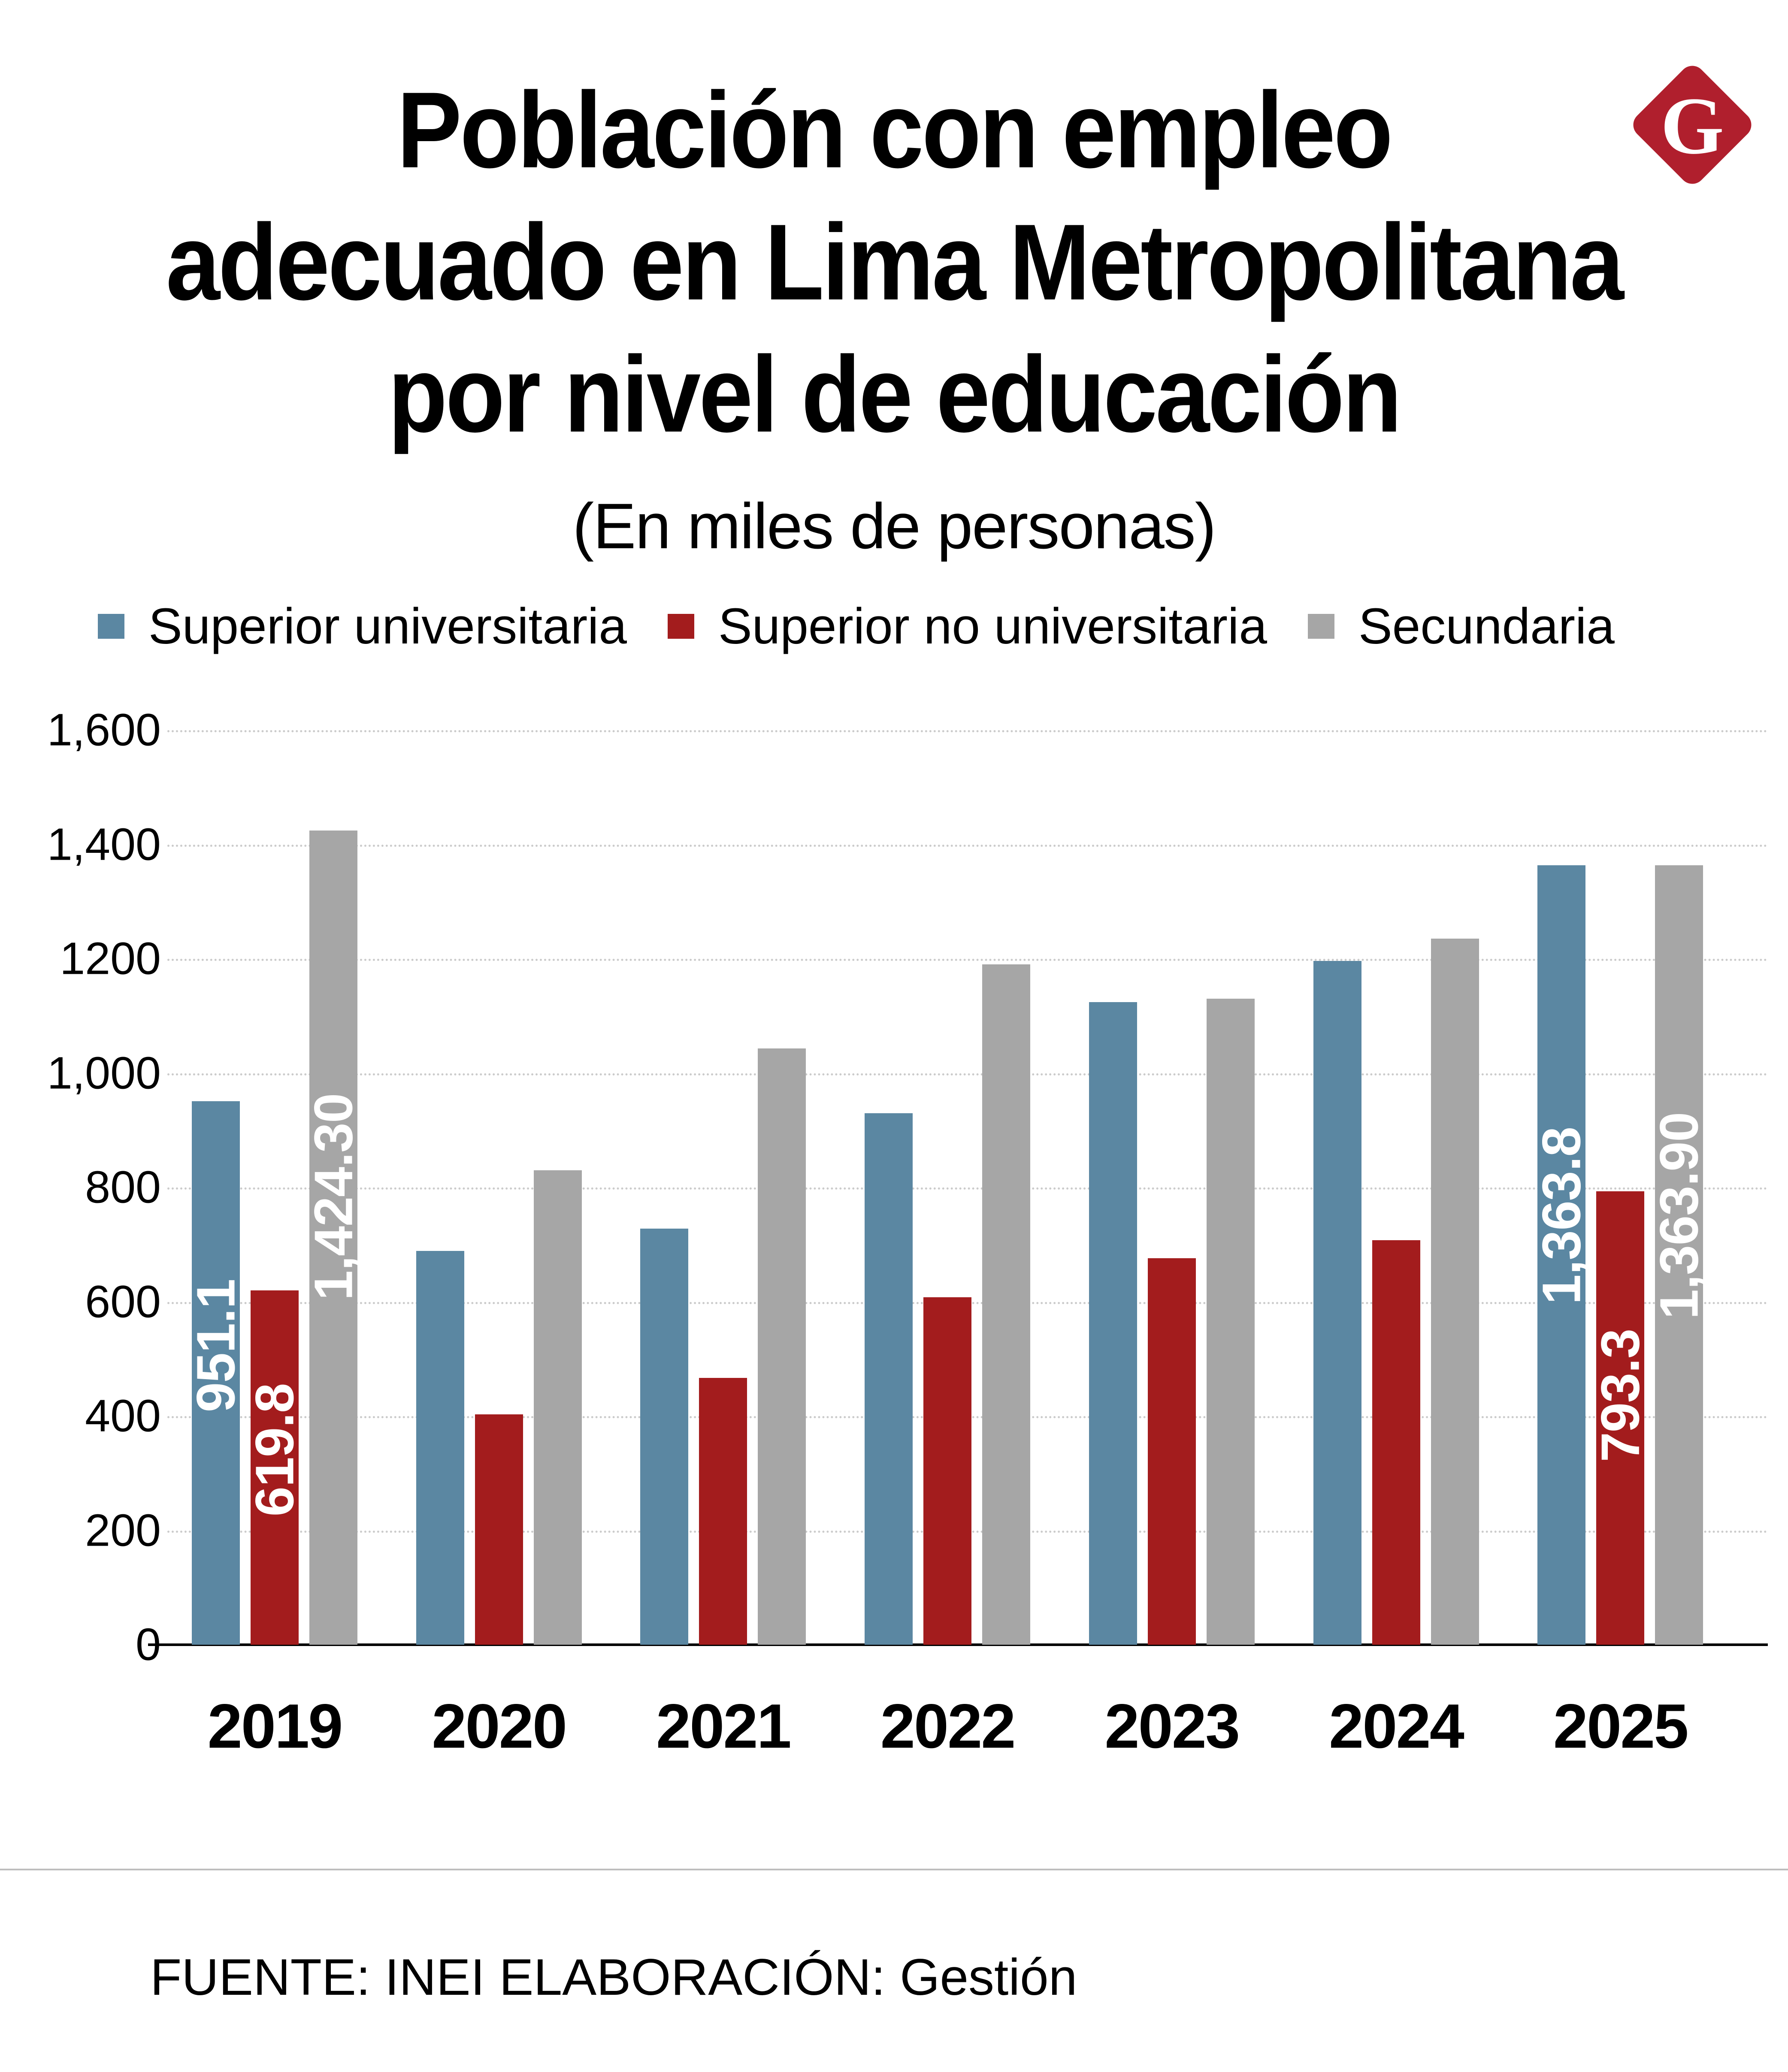  Describe the element at coordinates (948, 1726) in the screenshot. I see `x-tick-label-2022: 2022` at that location.